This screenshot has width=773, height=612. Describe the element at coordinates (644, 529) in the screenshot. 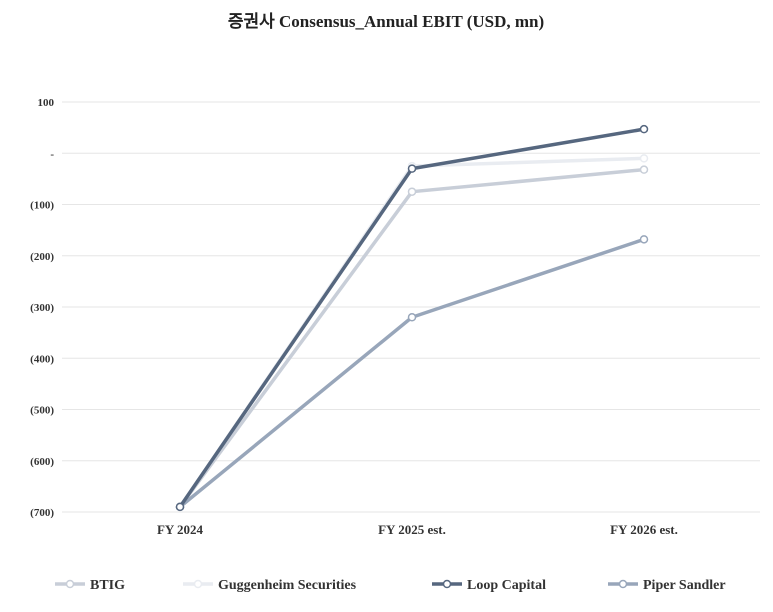

I see `x-tick-label: FY 2026 est.` at that location.